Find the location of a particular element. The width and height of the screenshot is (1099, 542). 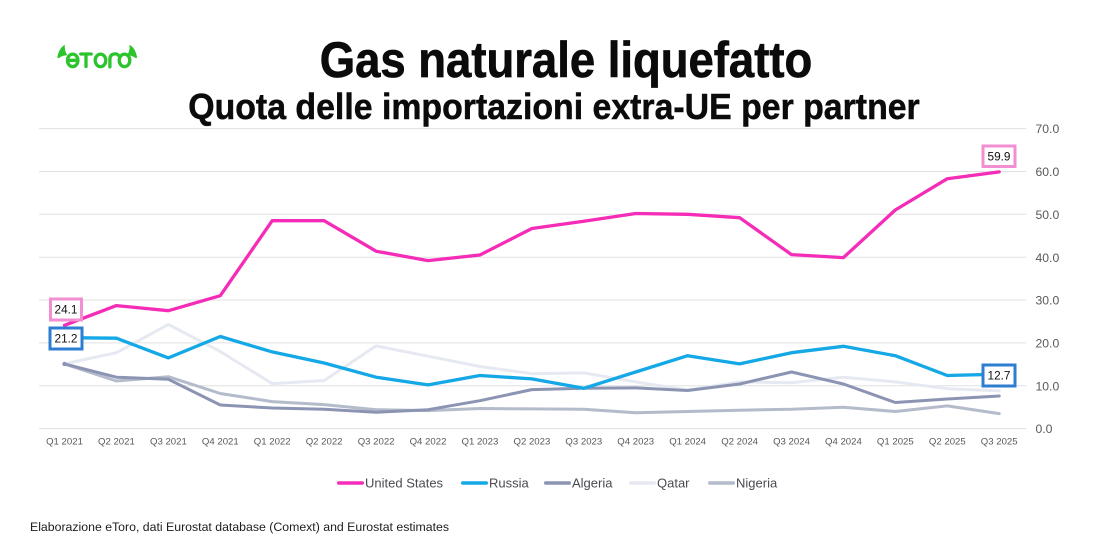

svg-text: 0.0 is located at coordinates (1044, 429).